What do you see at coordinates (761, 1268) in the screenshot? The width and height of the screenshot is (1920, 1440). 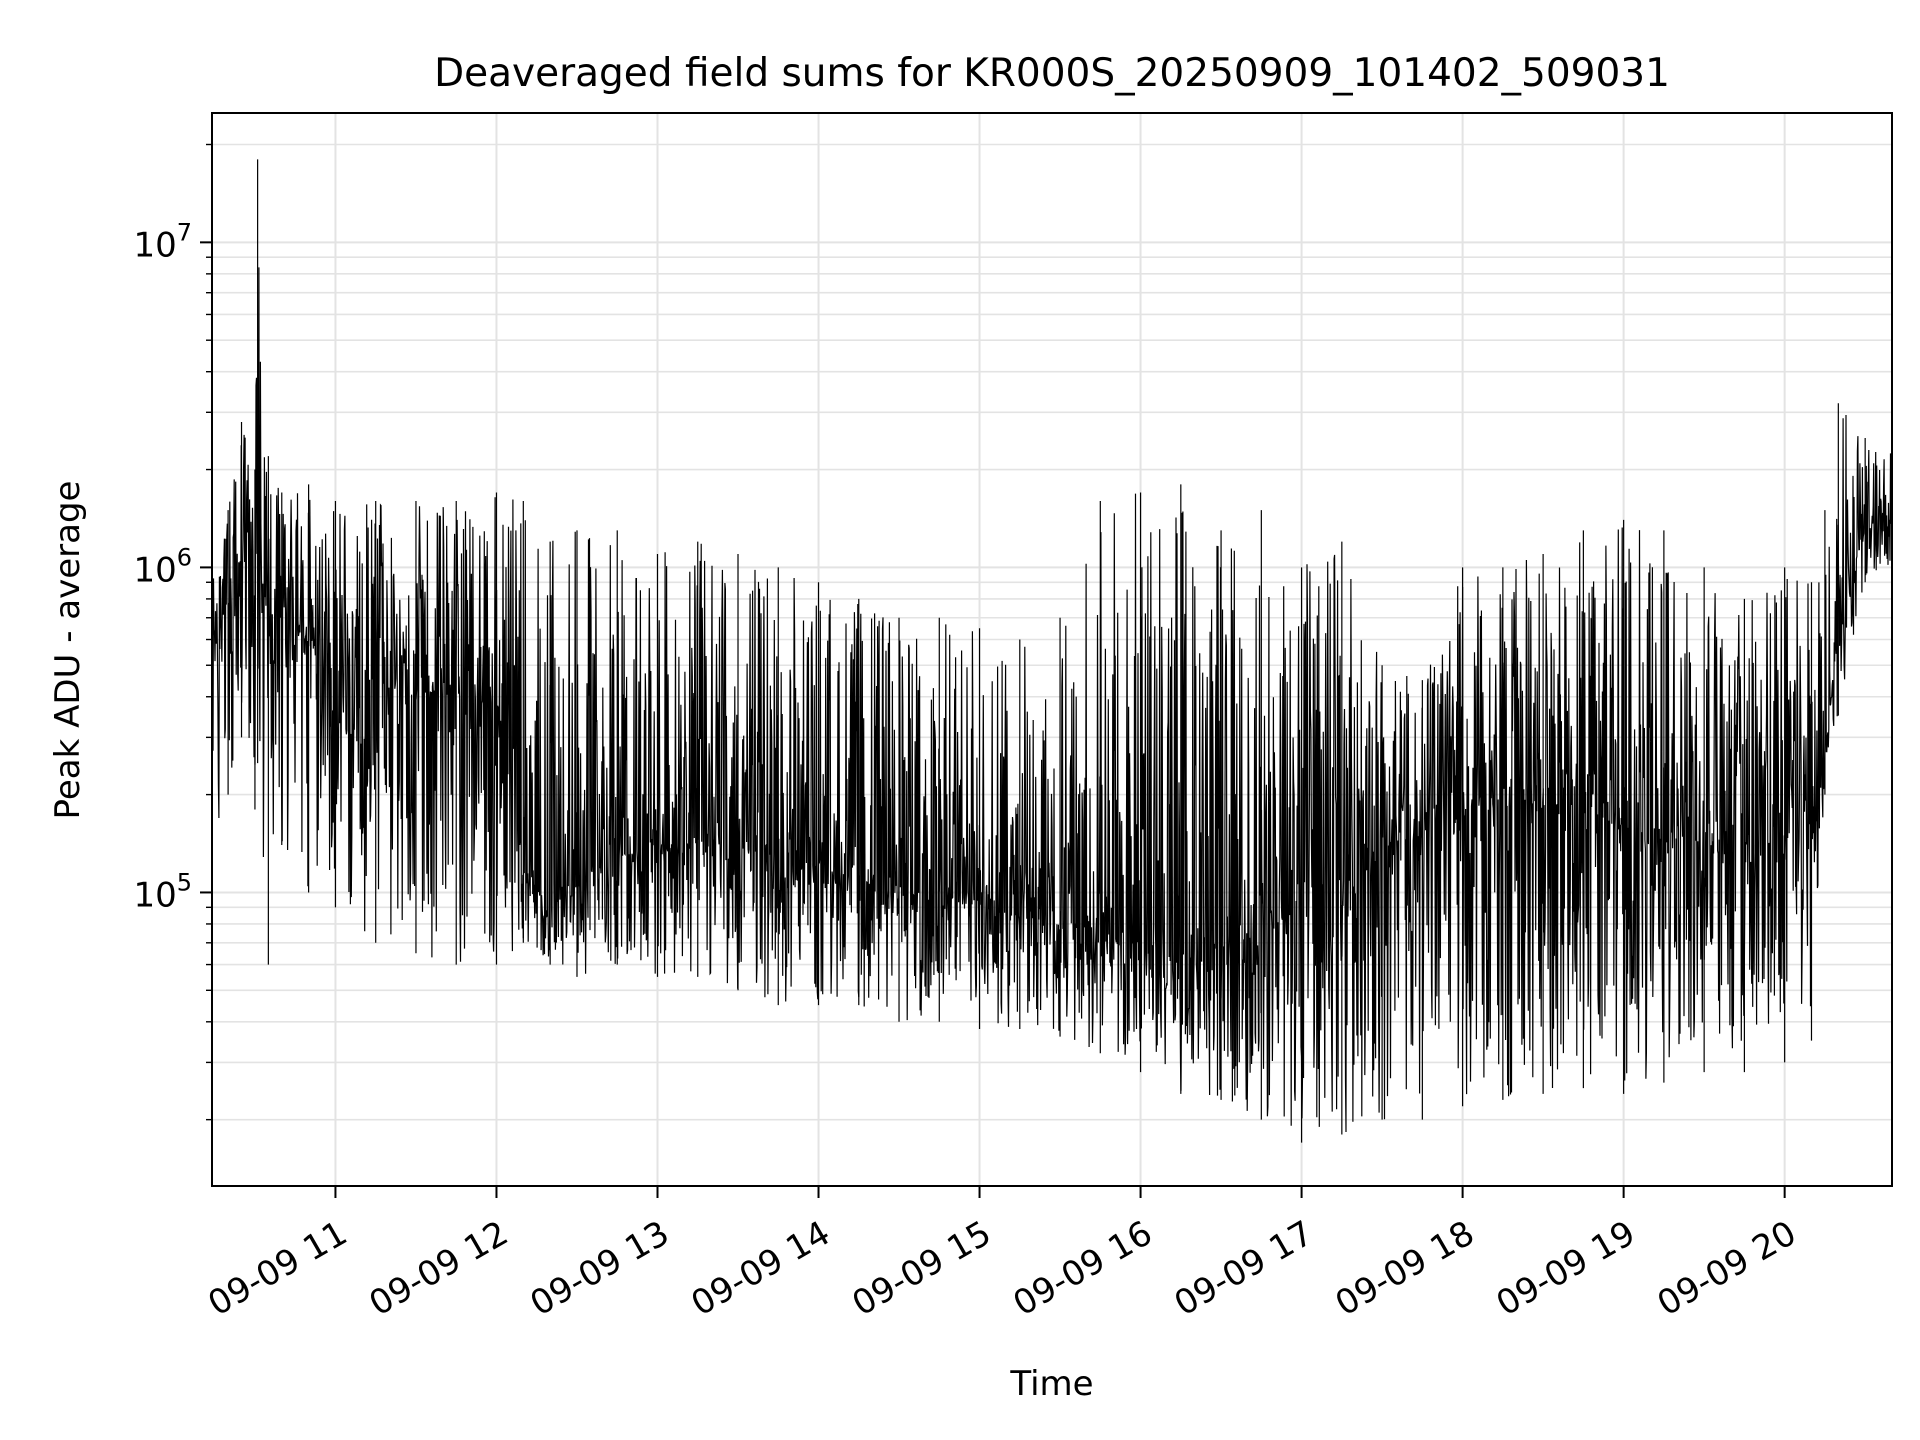 I see `x-tick-label: 09-09 14` at bounding box center [761, 1268].